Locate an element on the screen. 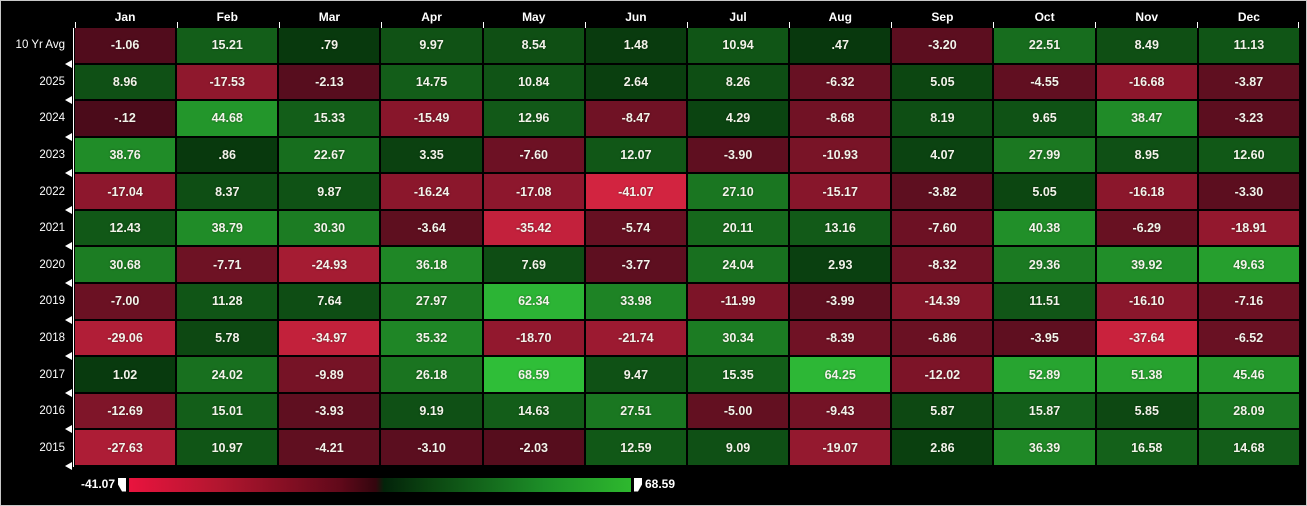 This screenshot has height=506, width=1307. heatmap-cell: 7.64 is located at coordinates (329, 301).